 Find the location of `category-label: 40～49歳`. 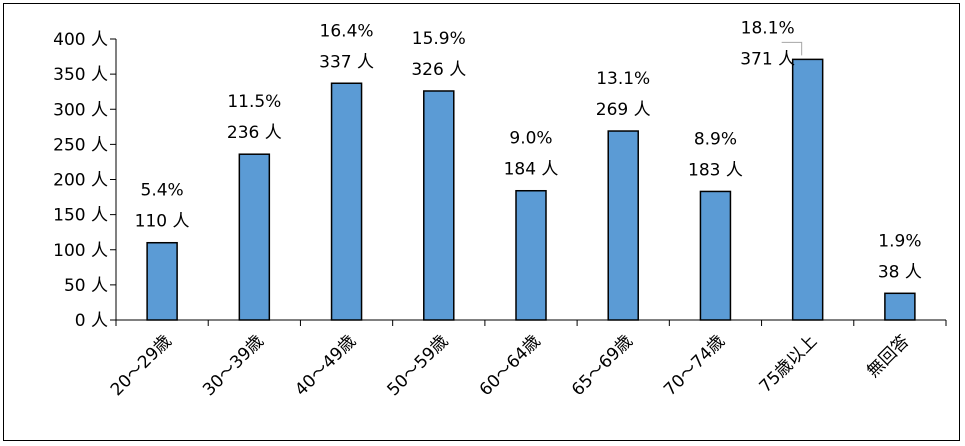

category-label: 40～49歳 is located at coordinates (325, 365).